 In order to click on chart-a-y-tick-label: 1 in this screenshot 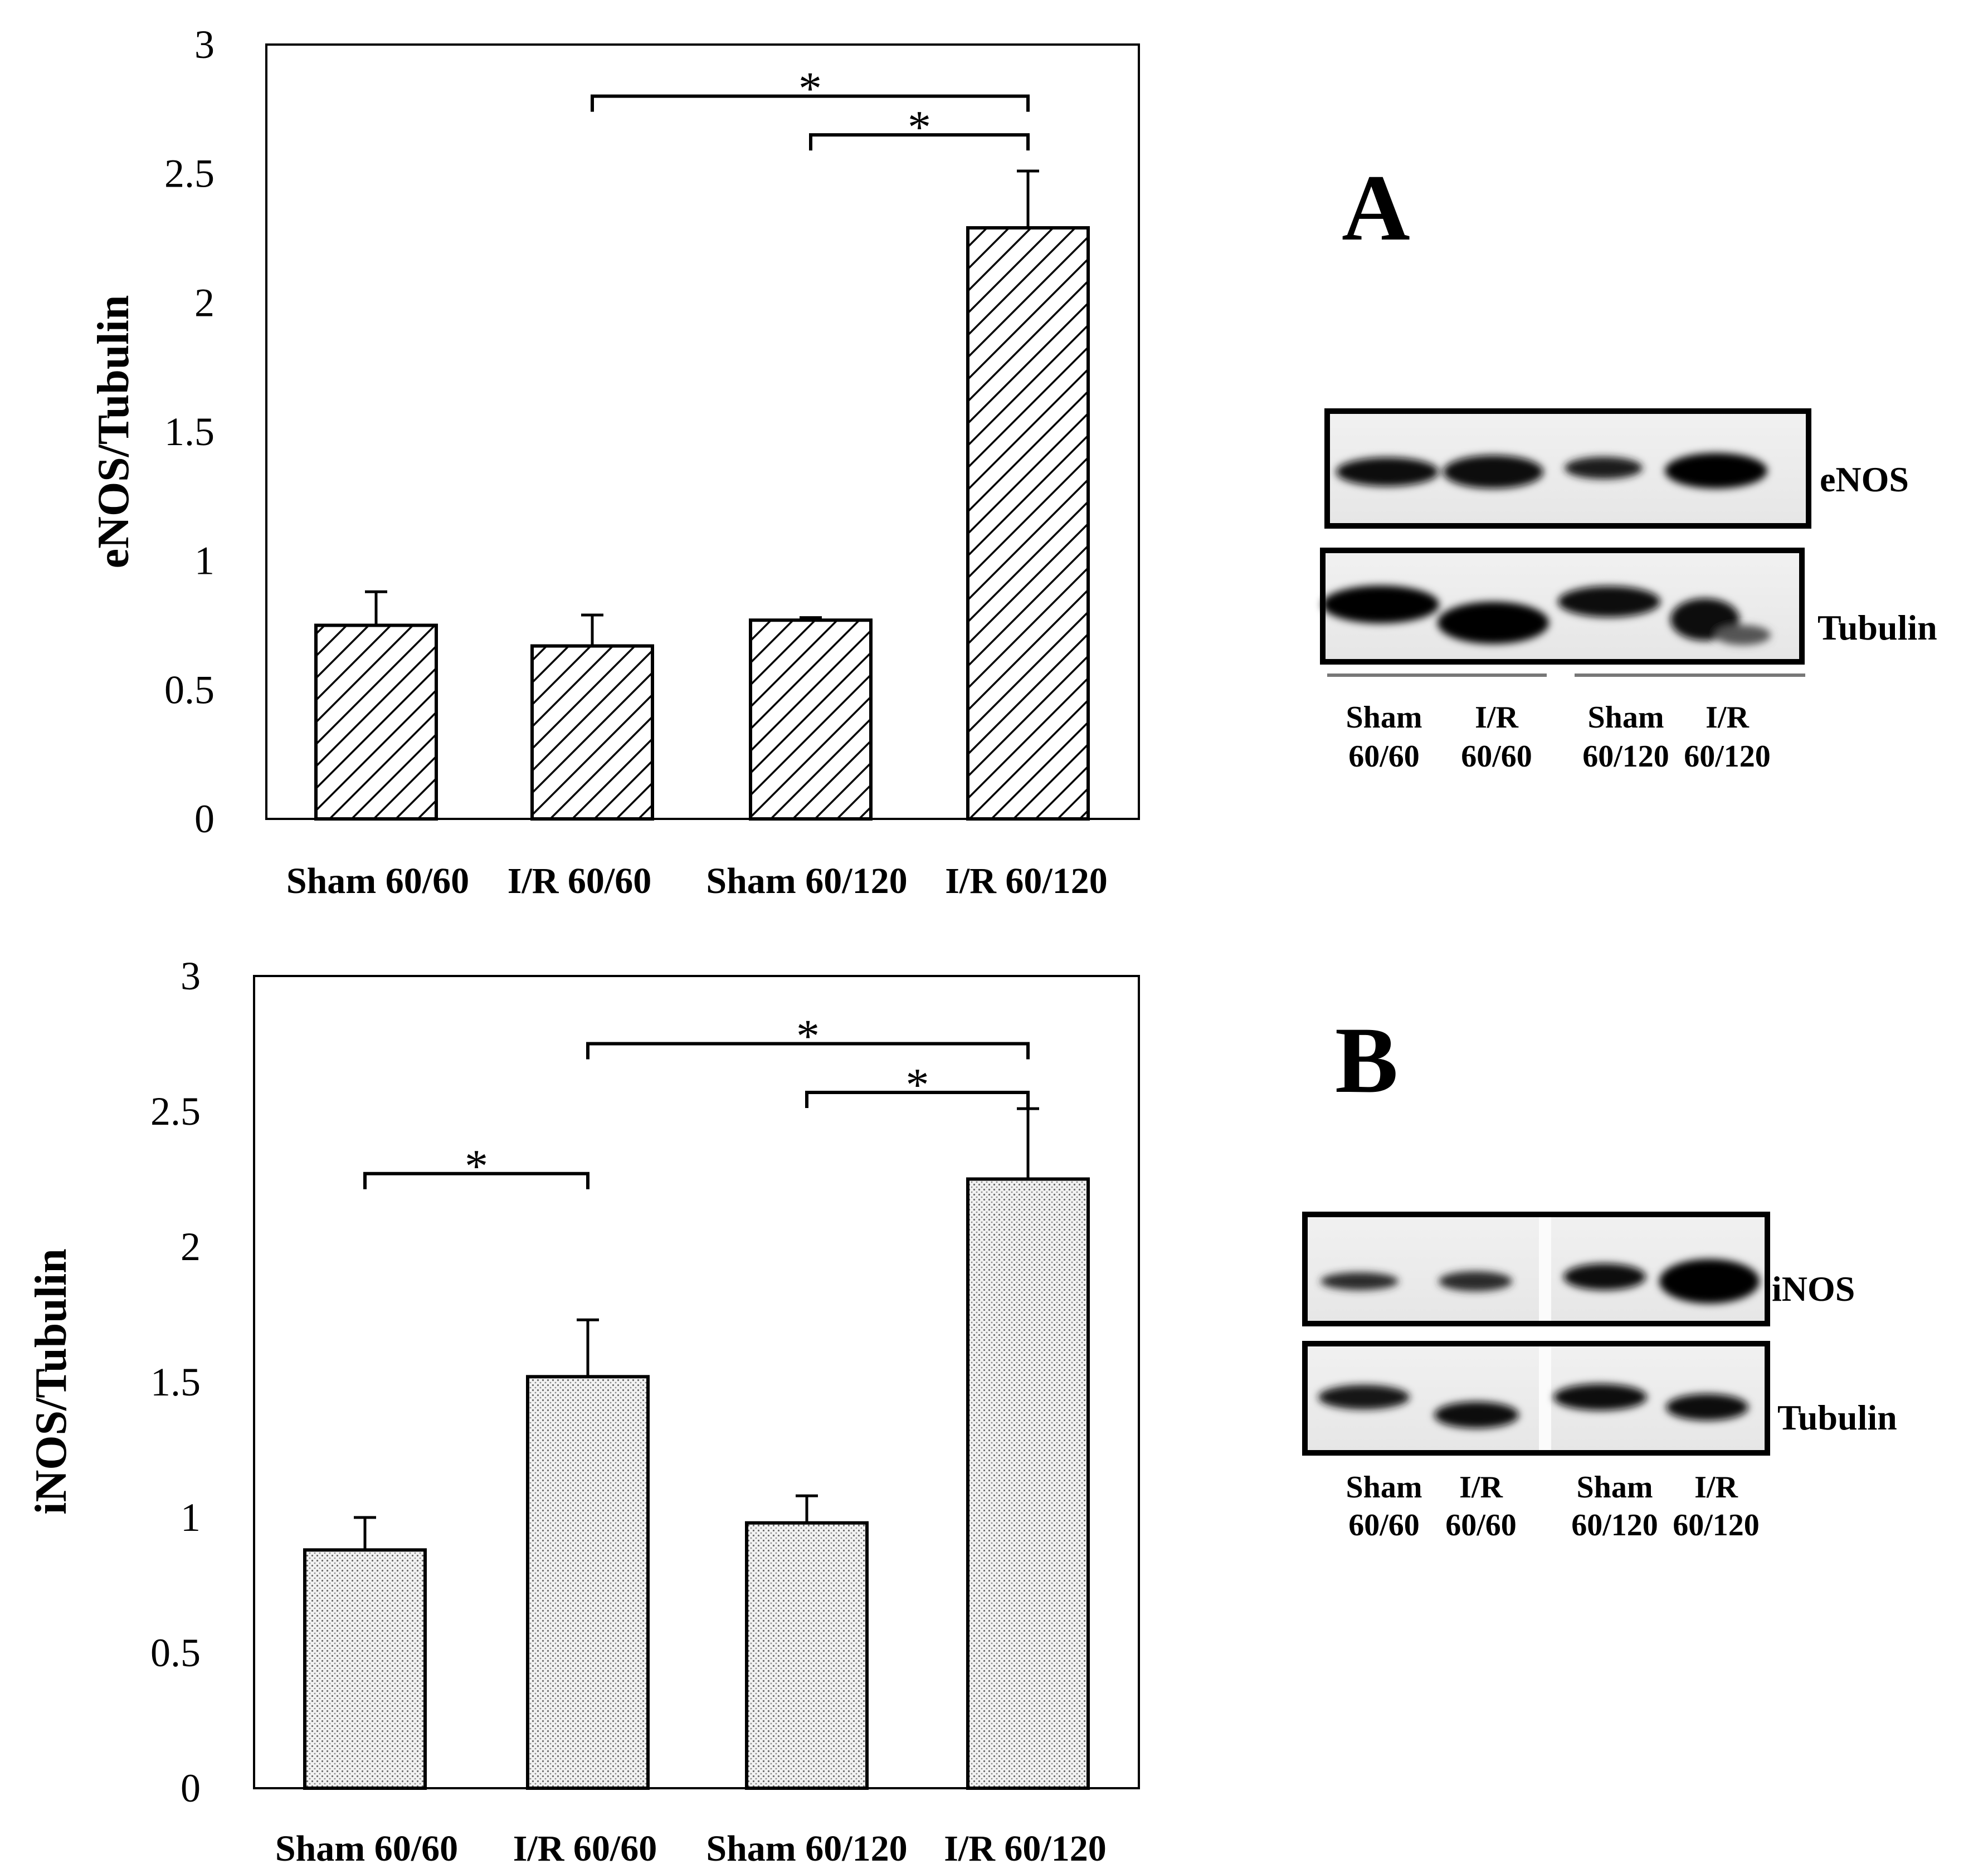, I will do `click(204, 561)`.